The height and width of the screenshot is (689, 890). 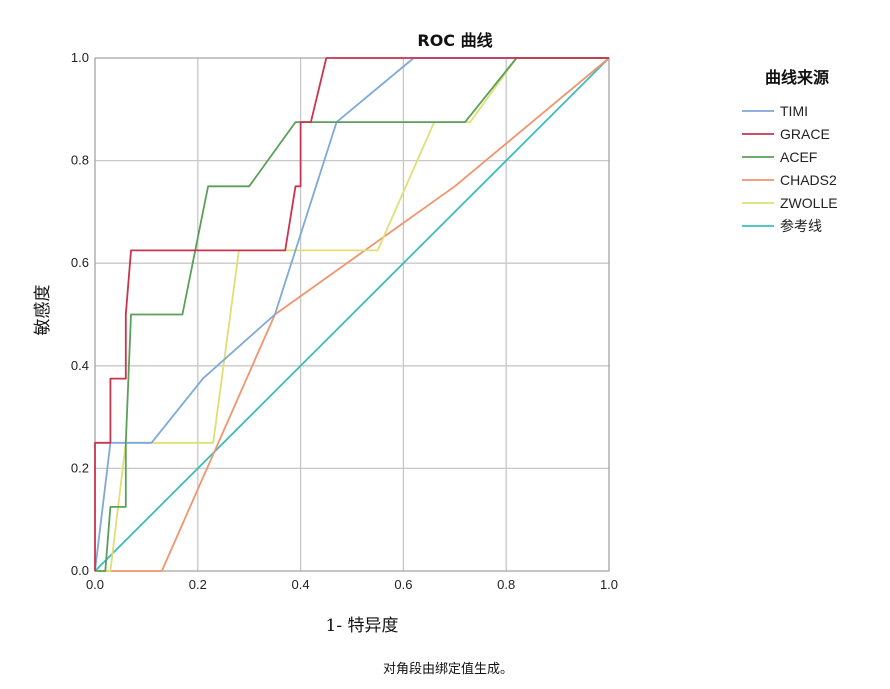 I want to click on y-tick-label: 0.6, so click(x=80, y=262).